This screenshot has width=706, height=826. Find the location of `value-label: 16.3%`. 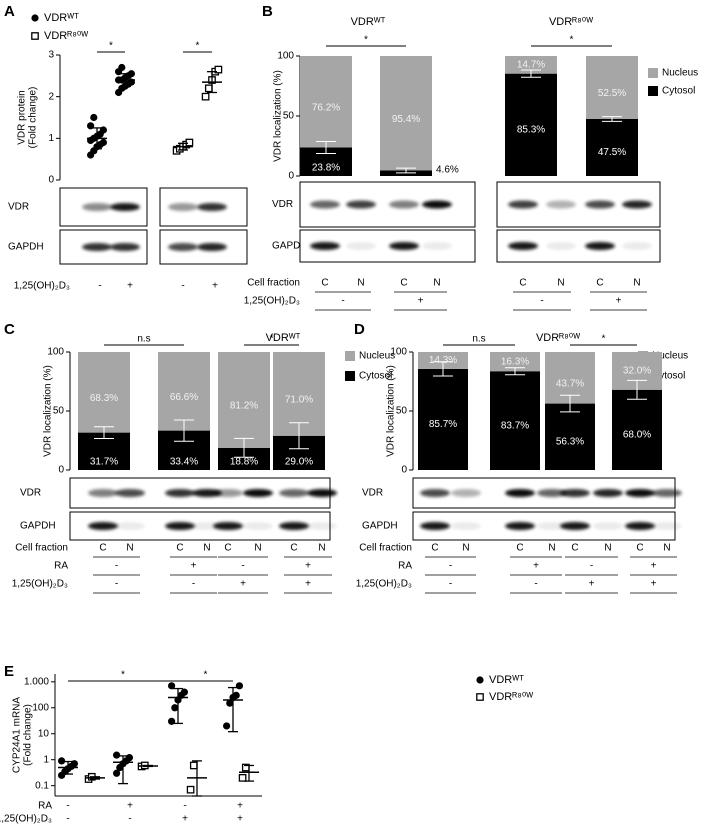

value-label: 16.3% is located at coordinates (515, 361).